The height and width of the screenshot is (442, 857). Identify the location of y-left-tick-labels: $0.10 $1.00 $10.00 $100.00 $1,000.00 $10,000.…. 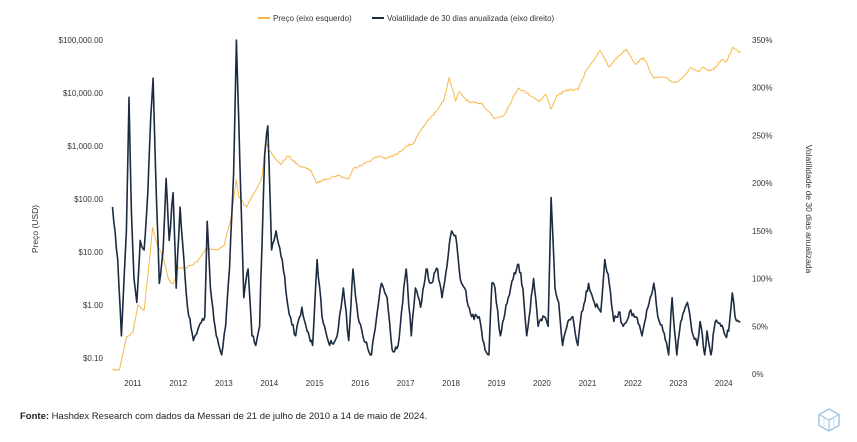
(81, 199).